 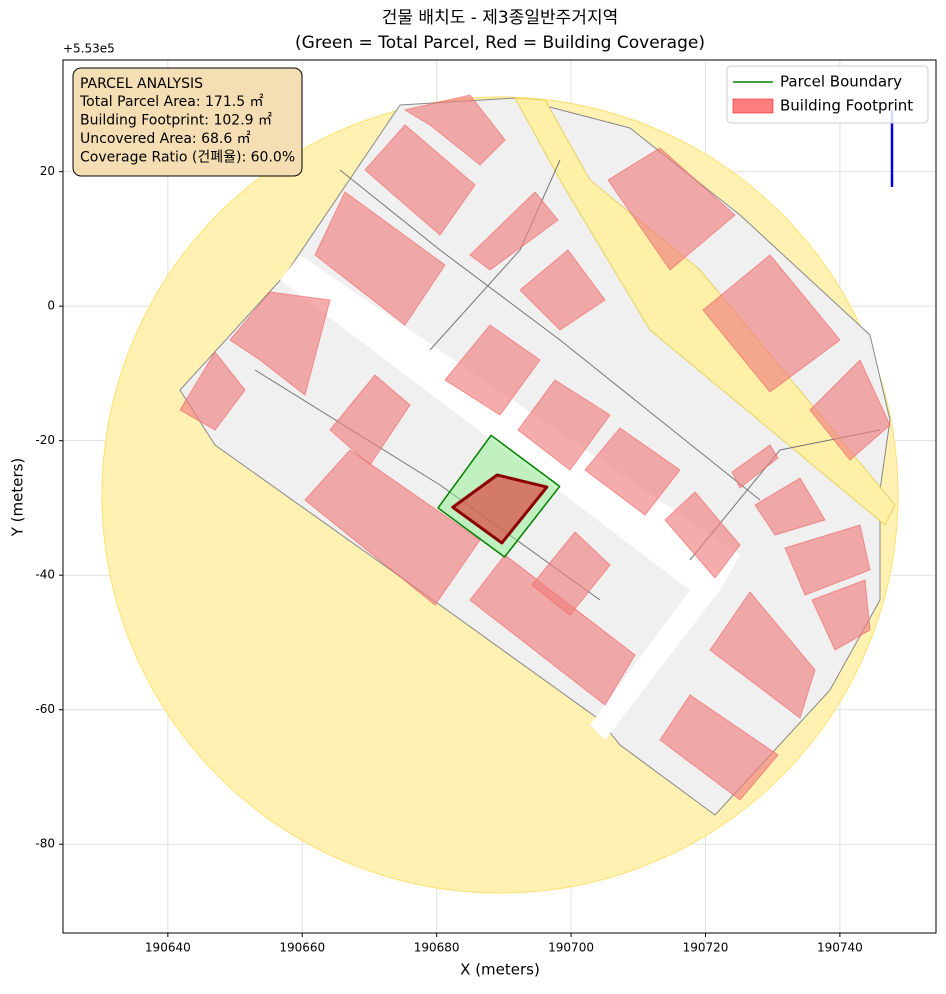 What do you see at coordinates (500, 509) in the screenshot?
I see `footprint-polygon` at bounding box center [500, 509].